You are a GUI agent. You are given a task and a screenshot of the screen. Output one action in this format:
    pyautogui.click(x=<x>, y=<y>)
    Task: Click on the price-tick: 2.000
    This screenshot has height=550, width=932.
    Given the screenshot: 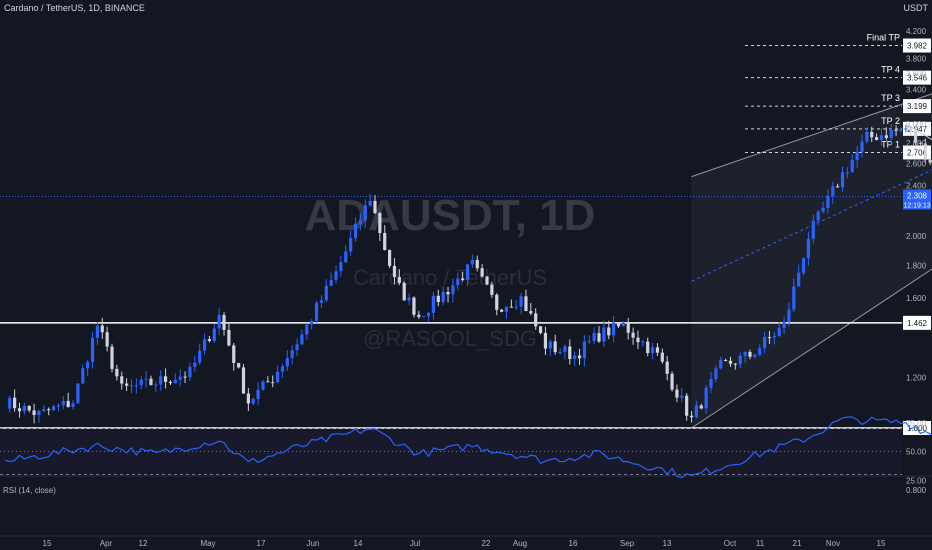 What is the action you would take?
    pyautogui.click(x=916, y=236)
    